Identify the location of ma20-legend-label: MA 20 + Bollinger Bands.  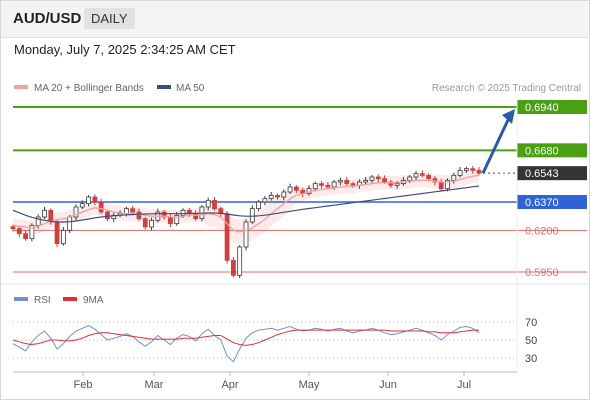
(89, 88).